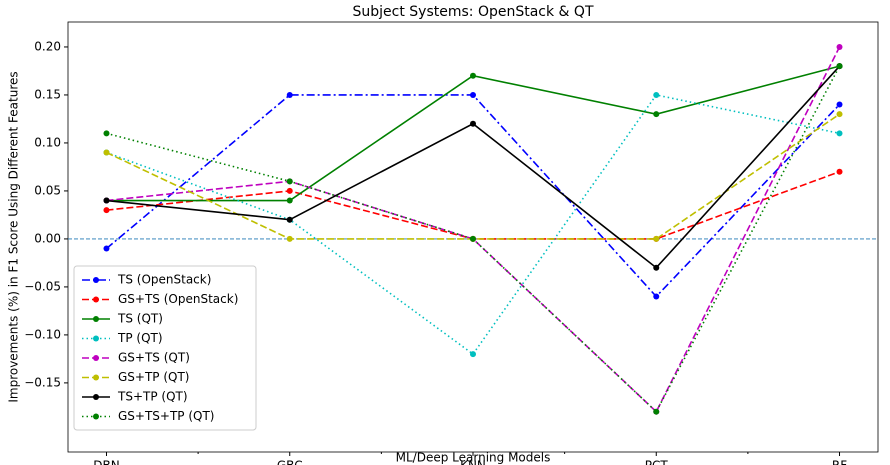 Image resolution: width=890 pixels, height=465 pixels. Describe the element at coordinates (166, 416) in the screenshot. I see `legend-label: GS+TS+TP (QT)` at that location.